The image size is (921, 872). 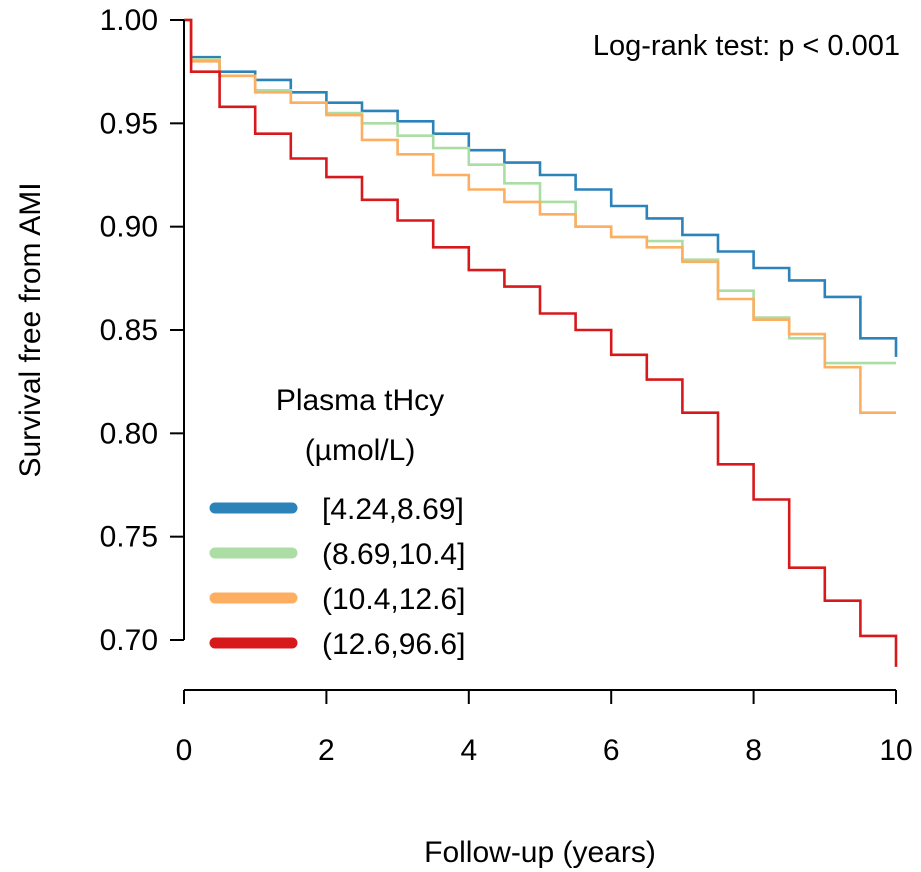 What do you see at coordinates (468, 750) in the screenshot?
I see `x-tick-label: 4` at bounding box center [468, 750].